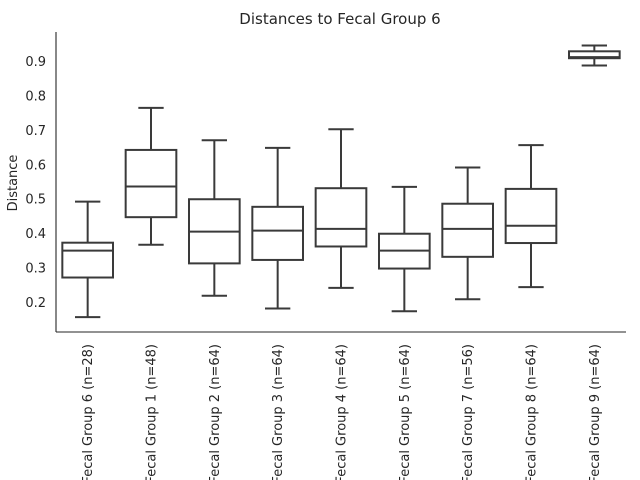 The height and width of the screenshot is (480, 640). I want to click on y-tick-label: 0.3, so click(35, 269).